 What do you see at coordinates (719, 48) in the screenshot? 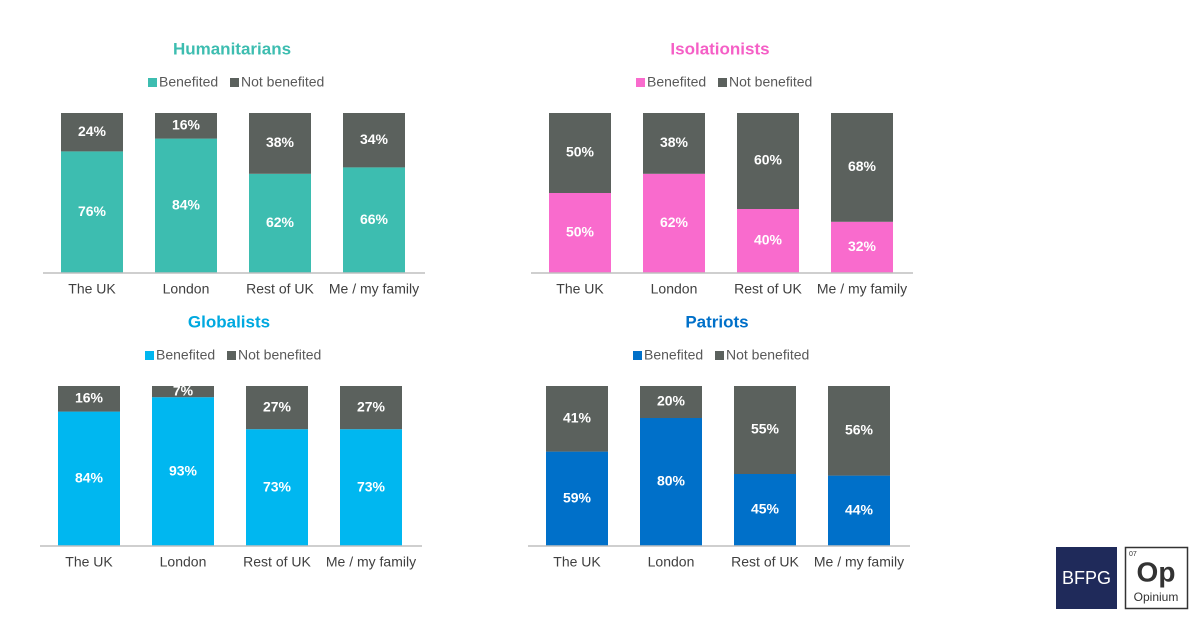
I see `chart-title: Isolationists` at bounding box center [719, 48].